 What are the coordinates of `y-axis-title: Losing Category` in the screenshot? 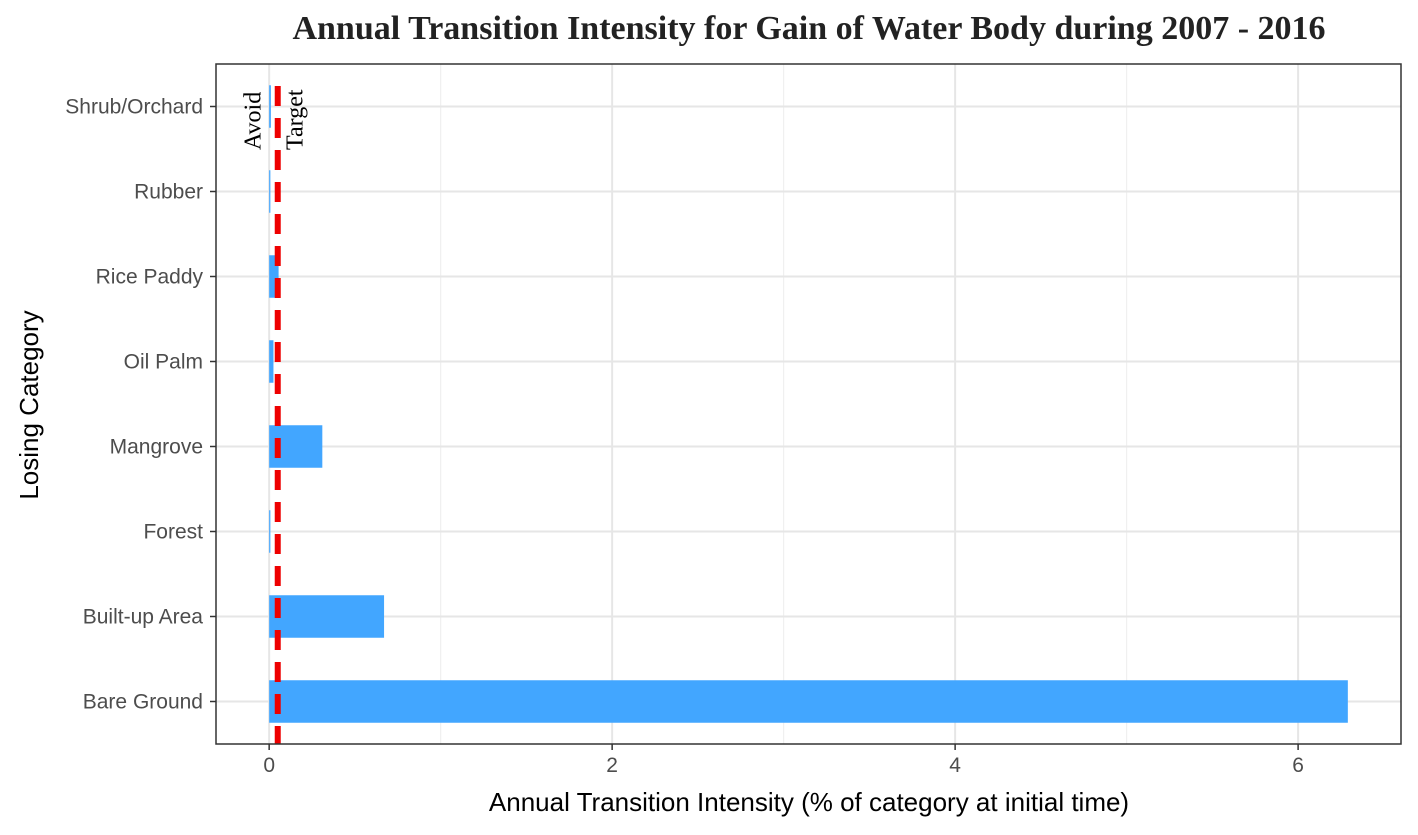 It's located at (29, 404).